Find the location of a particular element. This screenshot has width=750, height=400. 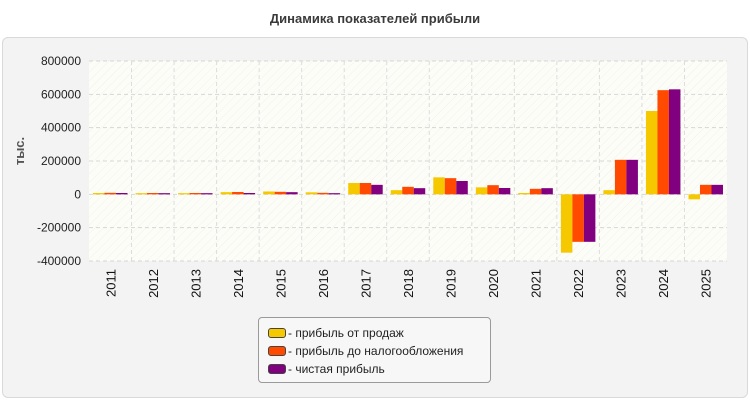

x-tick-label: 2015 is located at coordinates (280, 283).